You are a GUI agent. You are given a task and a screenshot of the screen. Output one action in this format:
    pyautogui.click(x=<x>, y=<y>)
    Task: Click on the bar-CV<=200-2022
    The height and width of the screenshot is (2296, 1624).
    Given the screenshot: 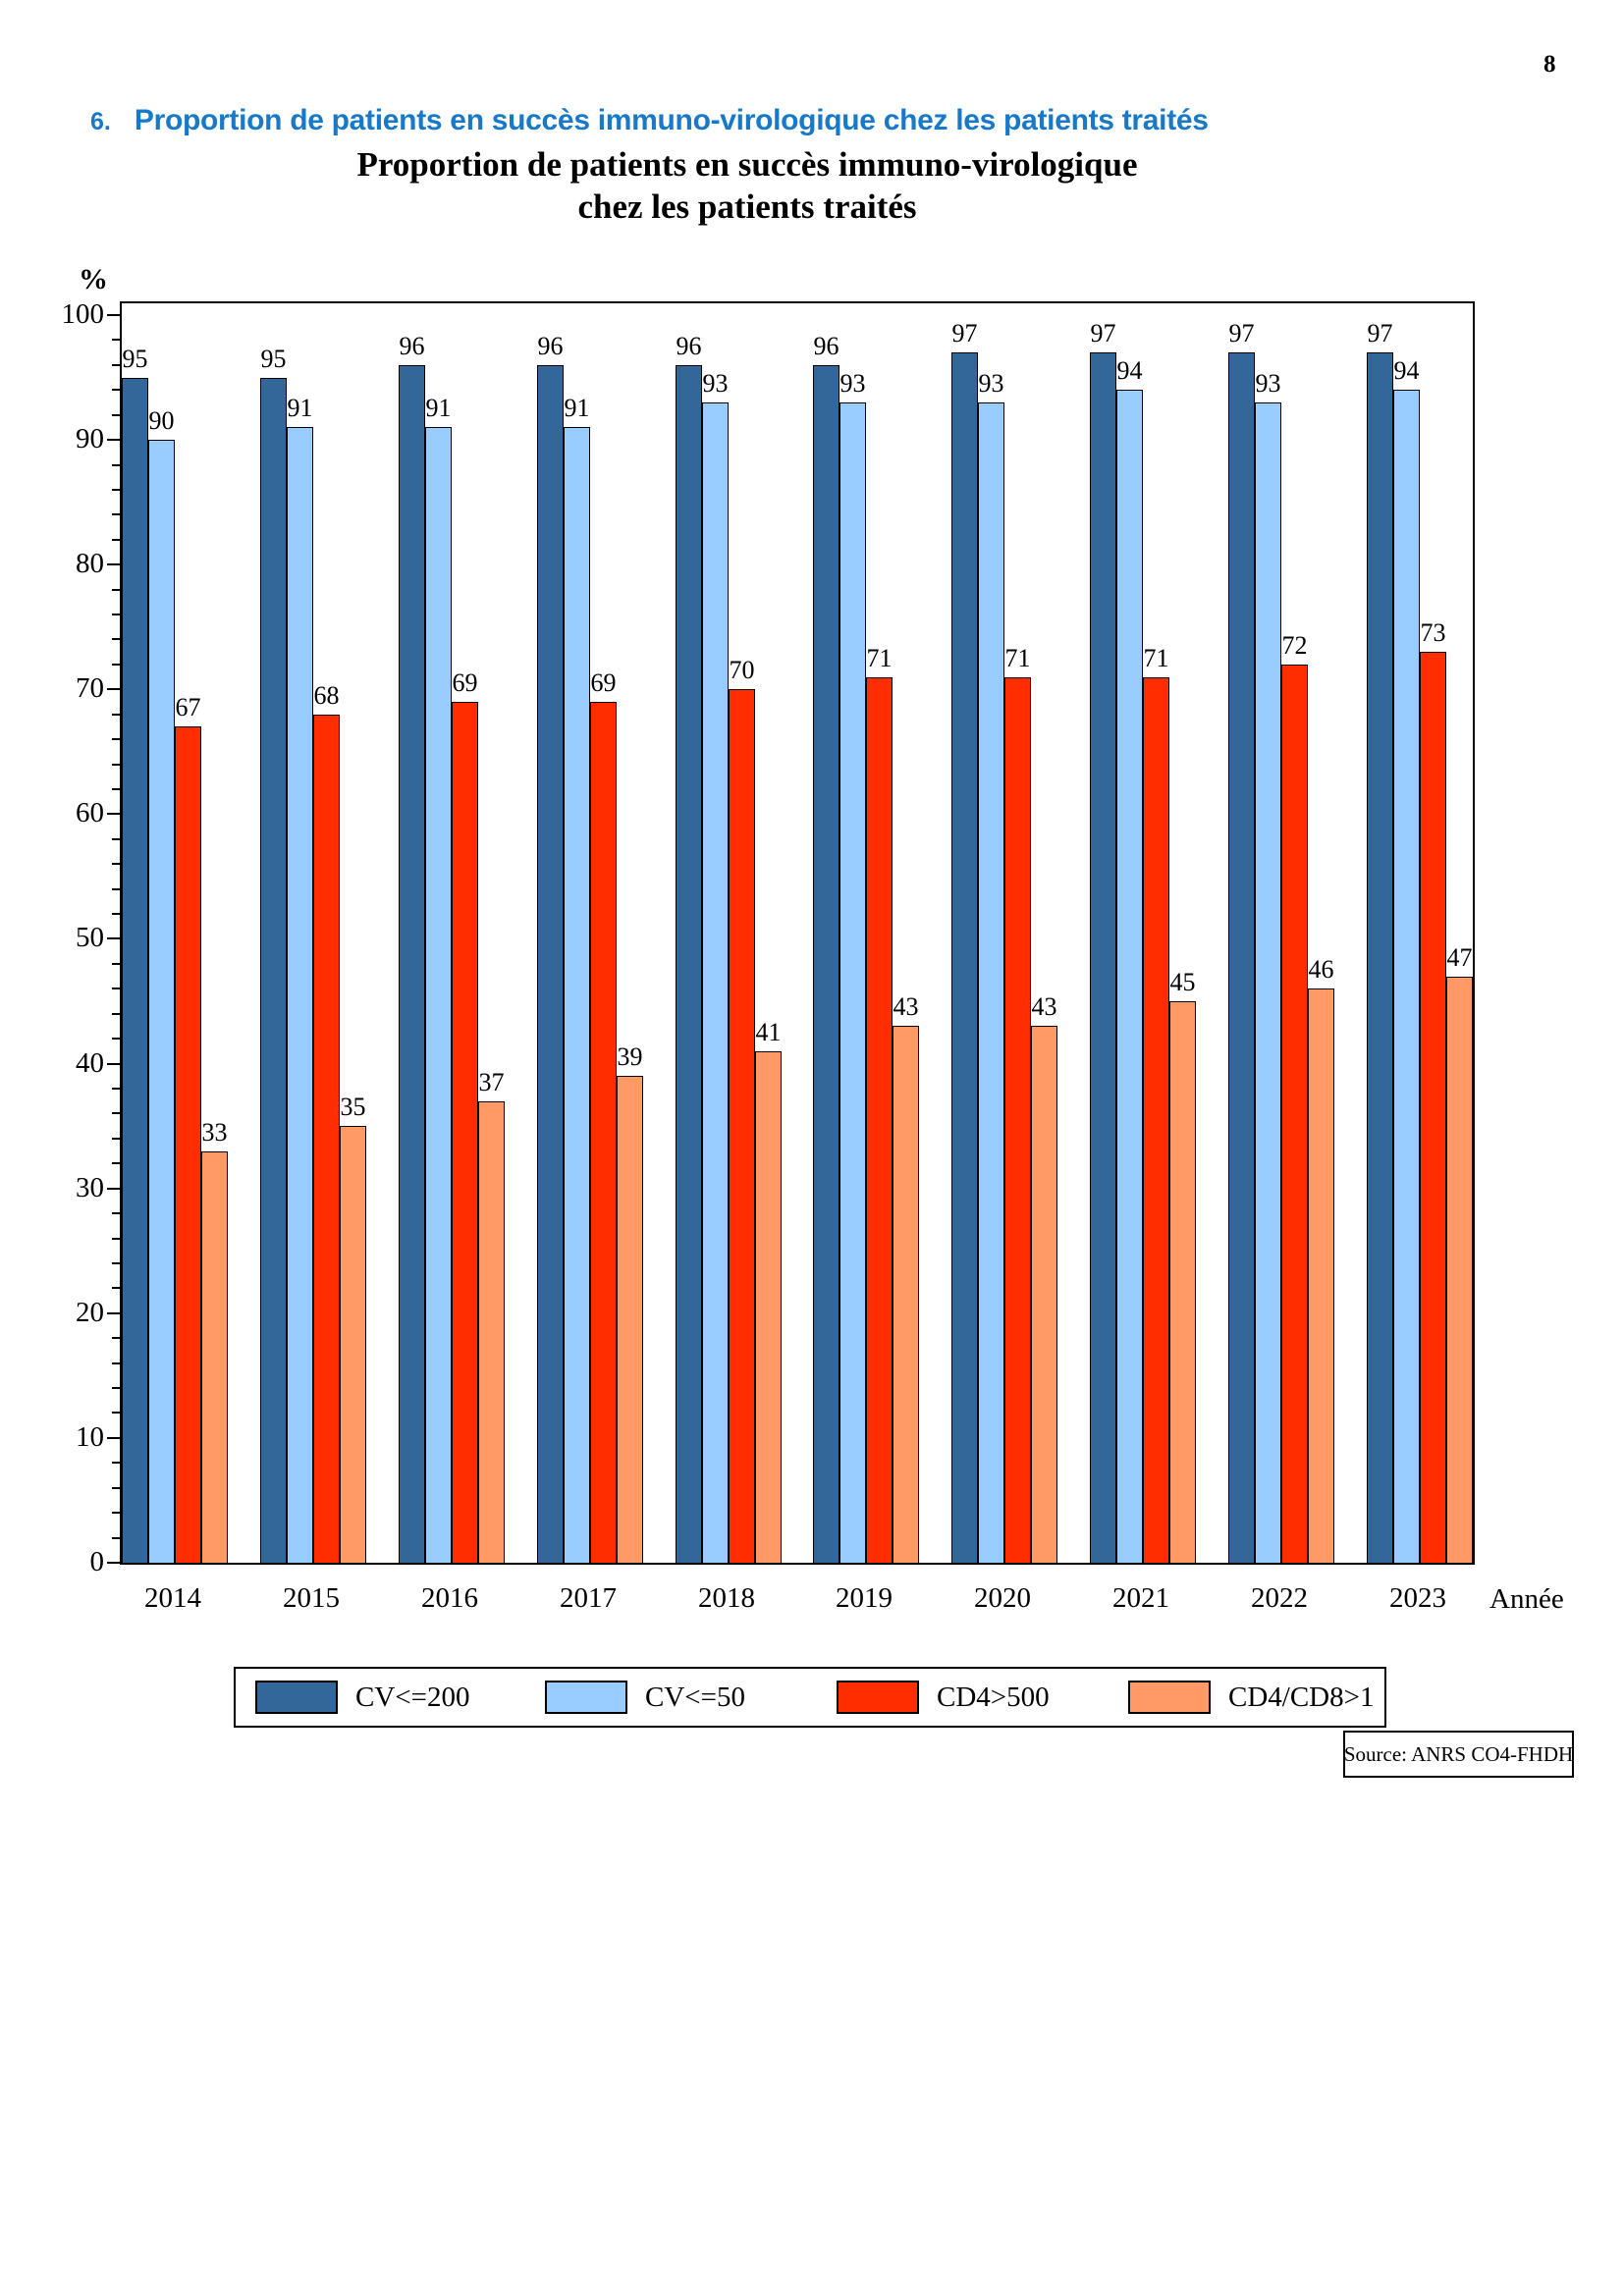 What is the action you would take?
    pyautogui.click(x=1241, y=957)
    